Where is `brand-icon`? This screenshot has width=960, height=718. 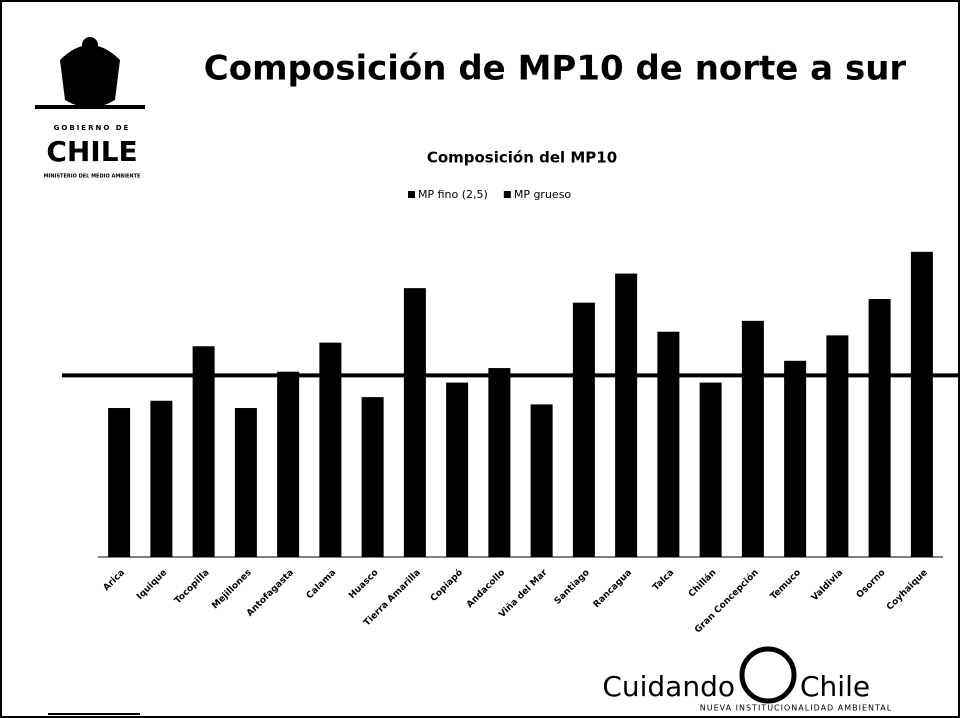 brand-icon is located at coordinates (768, 675).